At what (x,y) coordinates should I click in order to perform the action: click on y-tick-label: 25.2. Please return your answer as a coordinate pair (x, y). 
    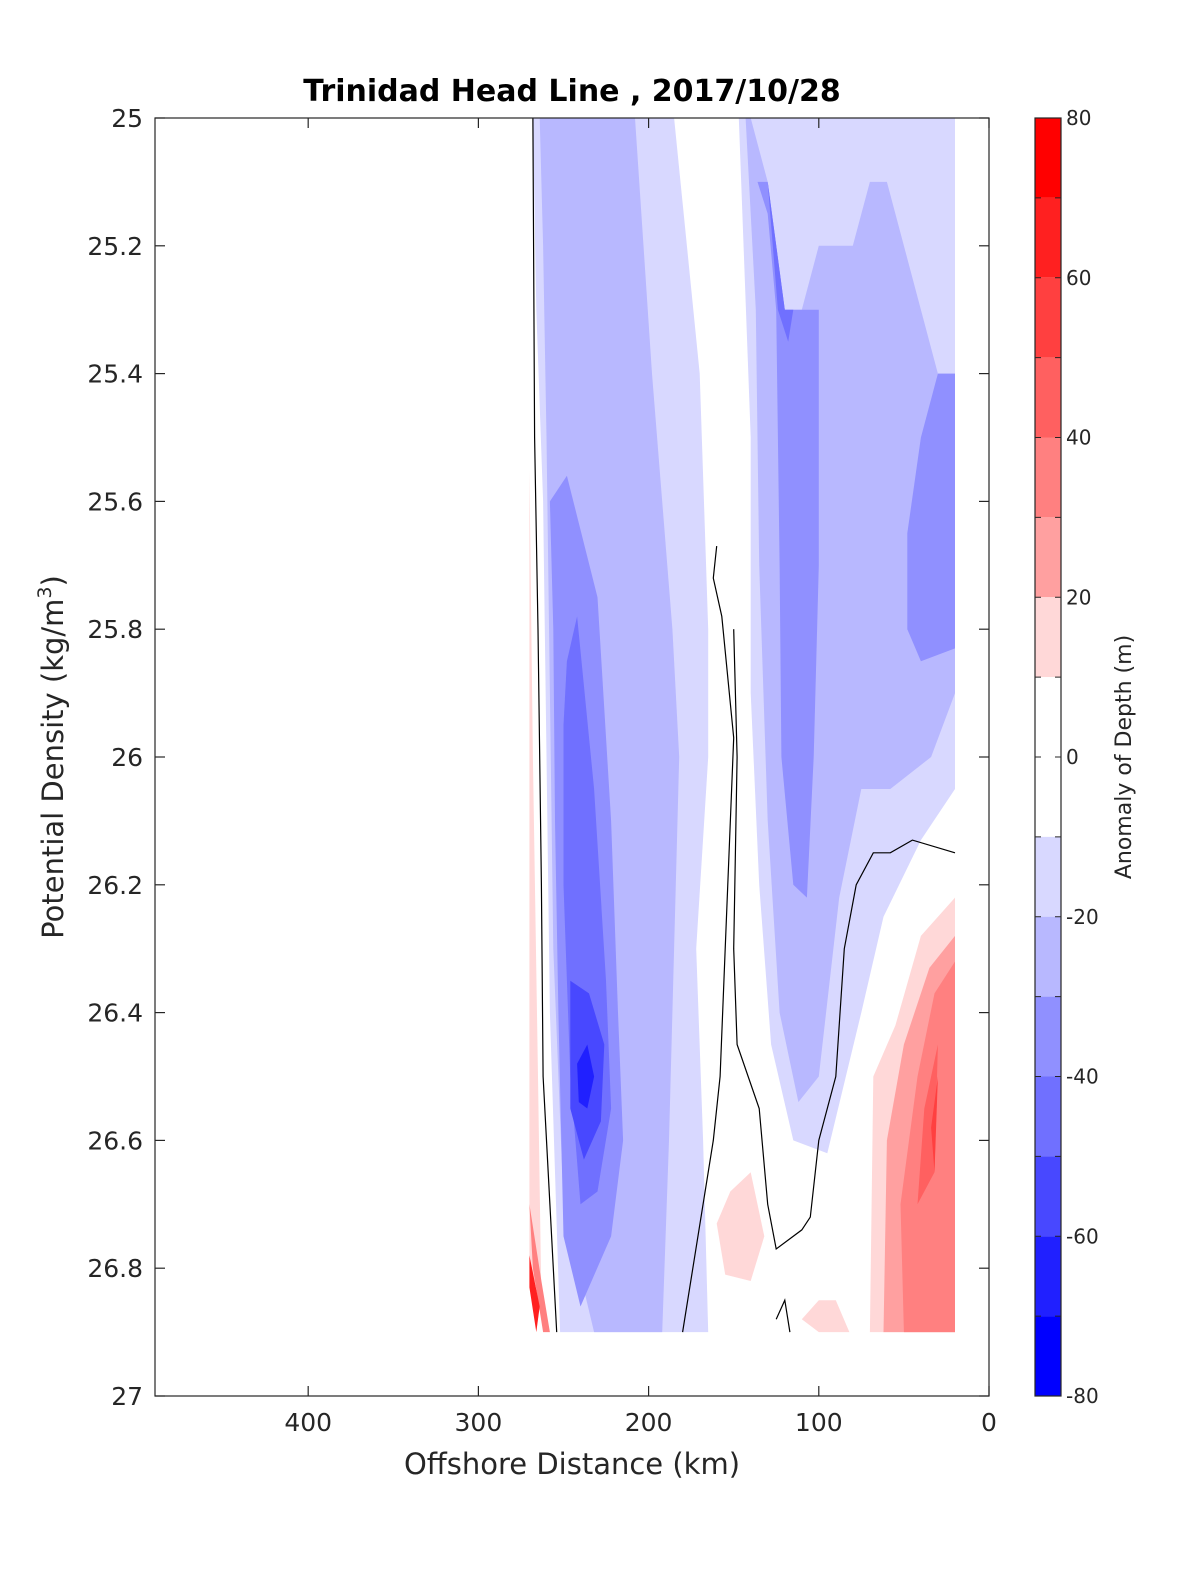
    Looking at the image, I should click on (115, 246).